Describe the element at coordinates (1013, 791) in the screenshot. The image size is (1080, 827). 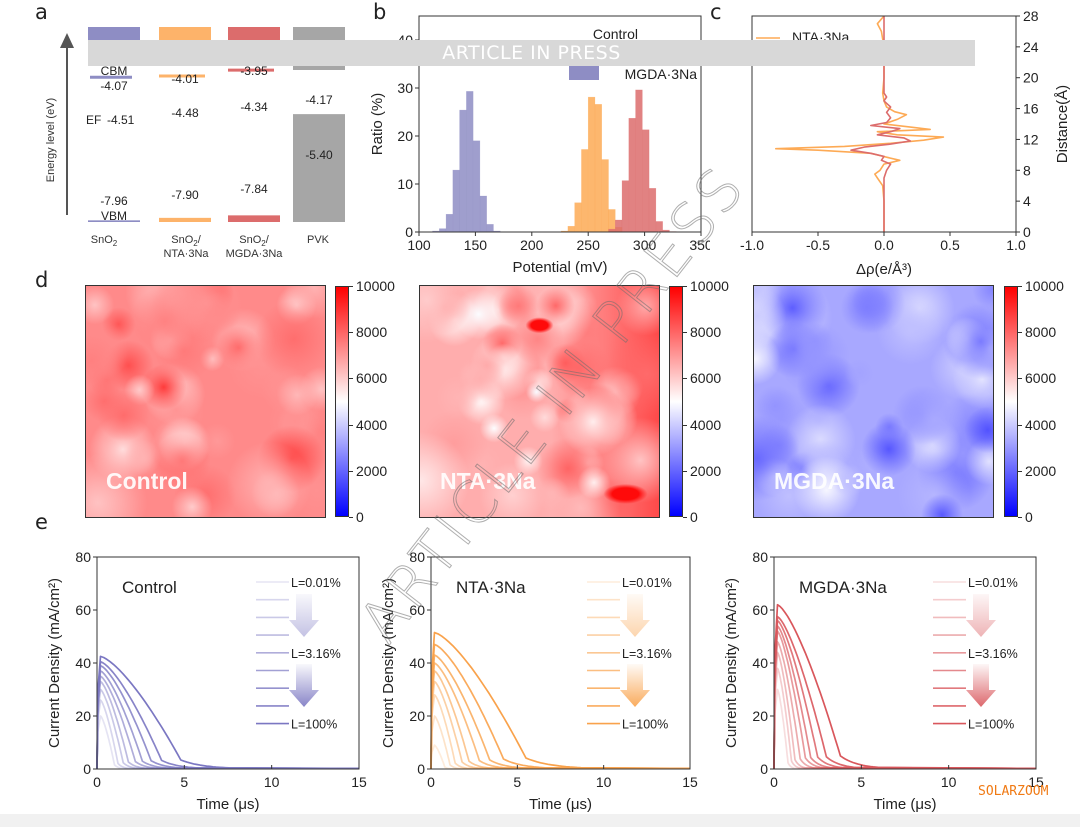
I see `source-watermark: SOLARZOOM` at that location.